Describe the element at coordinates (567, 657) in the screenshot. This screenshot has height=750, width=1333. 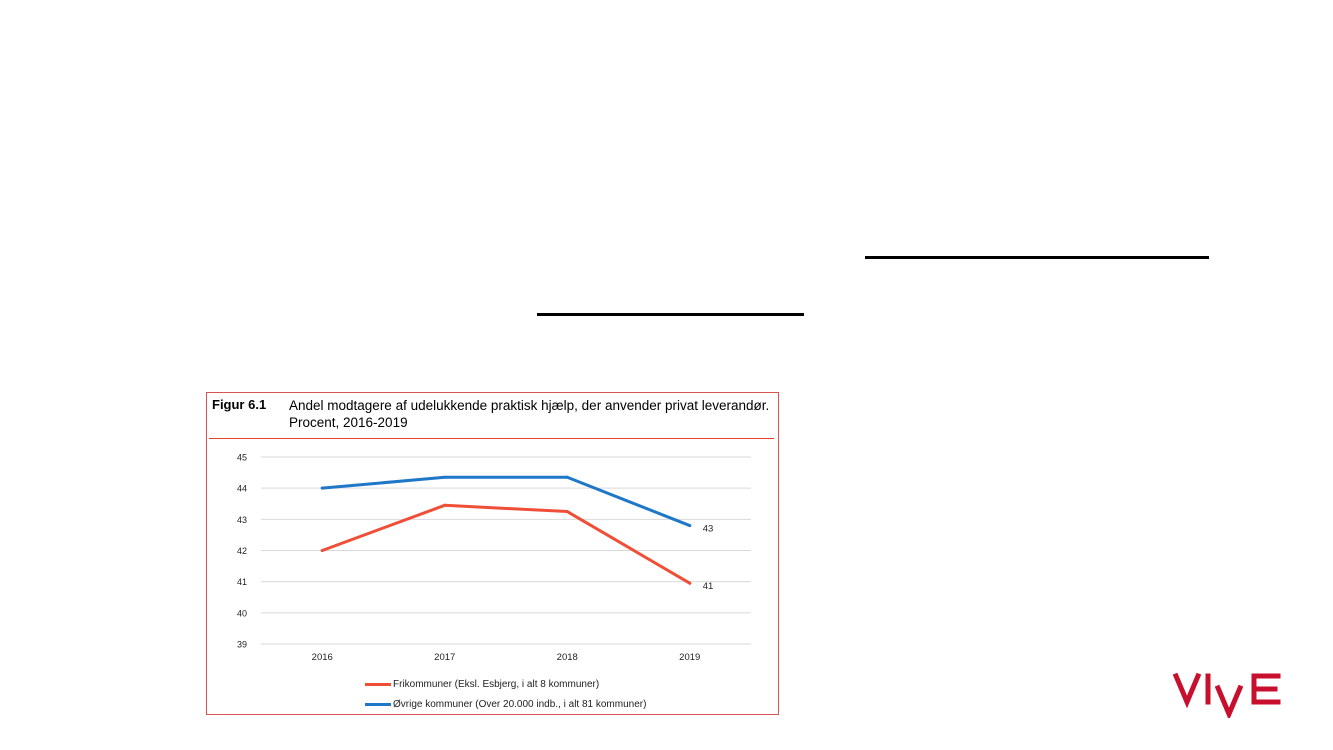
I see `x-tick-label-2018: 2018` at that location.